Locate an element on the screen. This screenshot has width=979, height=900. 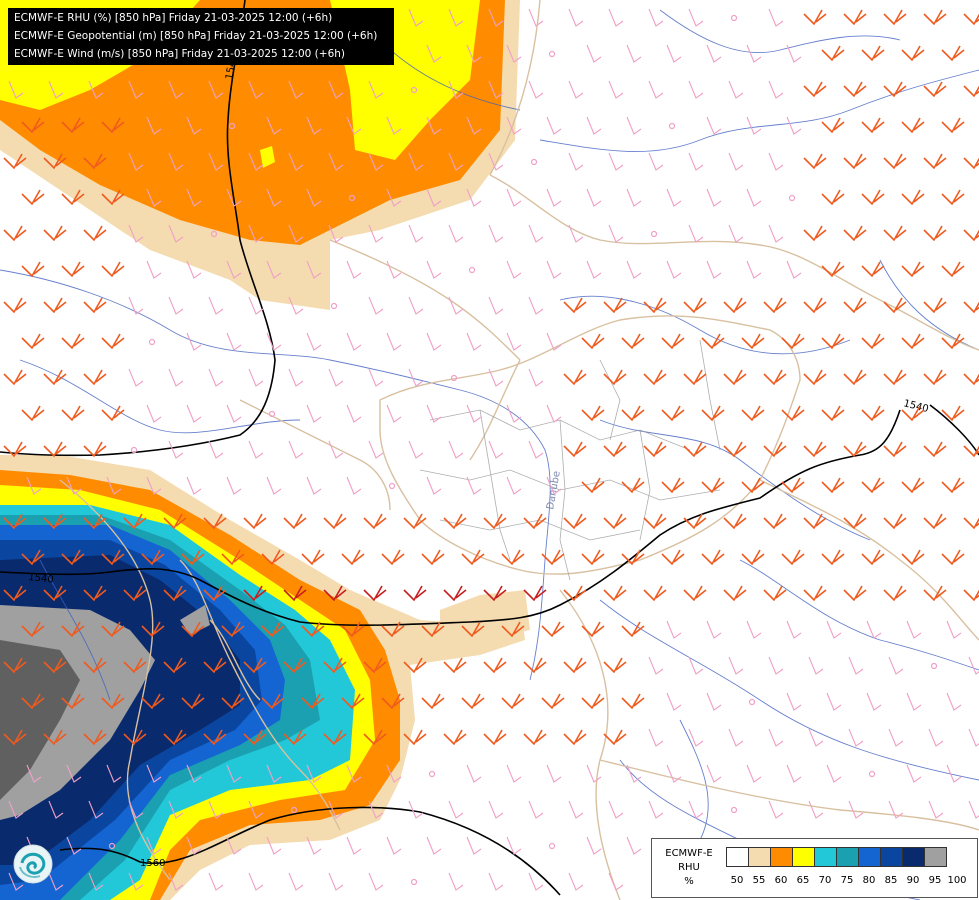
legend-title-model: ECMWF-E is located at coordinates (689, 853).